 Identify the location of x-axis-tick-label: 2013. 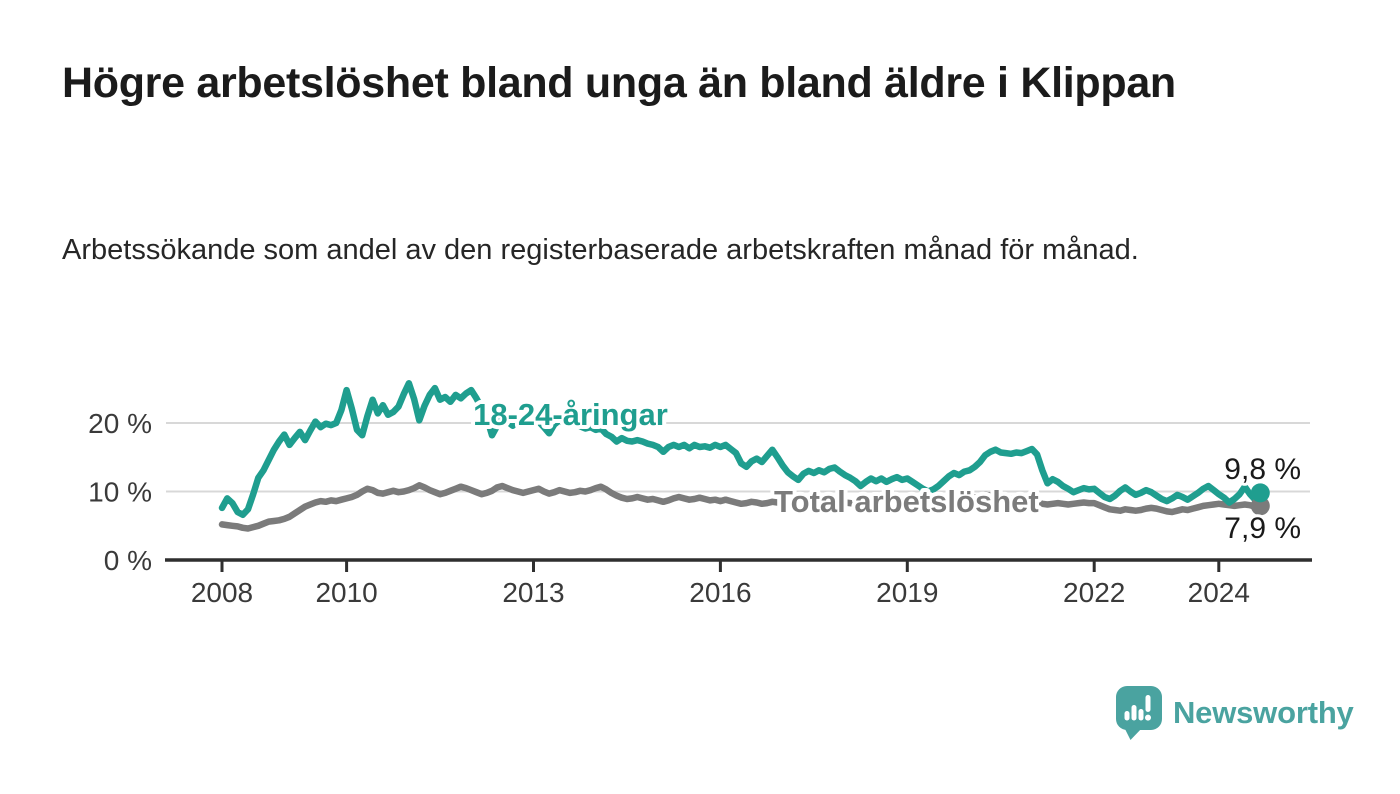
(533, 592).